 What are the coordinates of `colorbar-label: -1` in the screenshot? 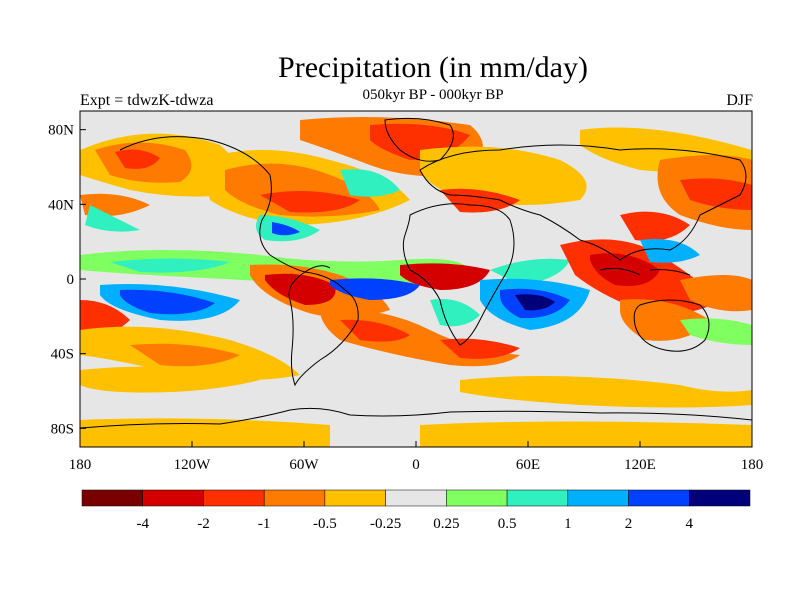 It's located at (264, 524).